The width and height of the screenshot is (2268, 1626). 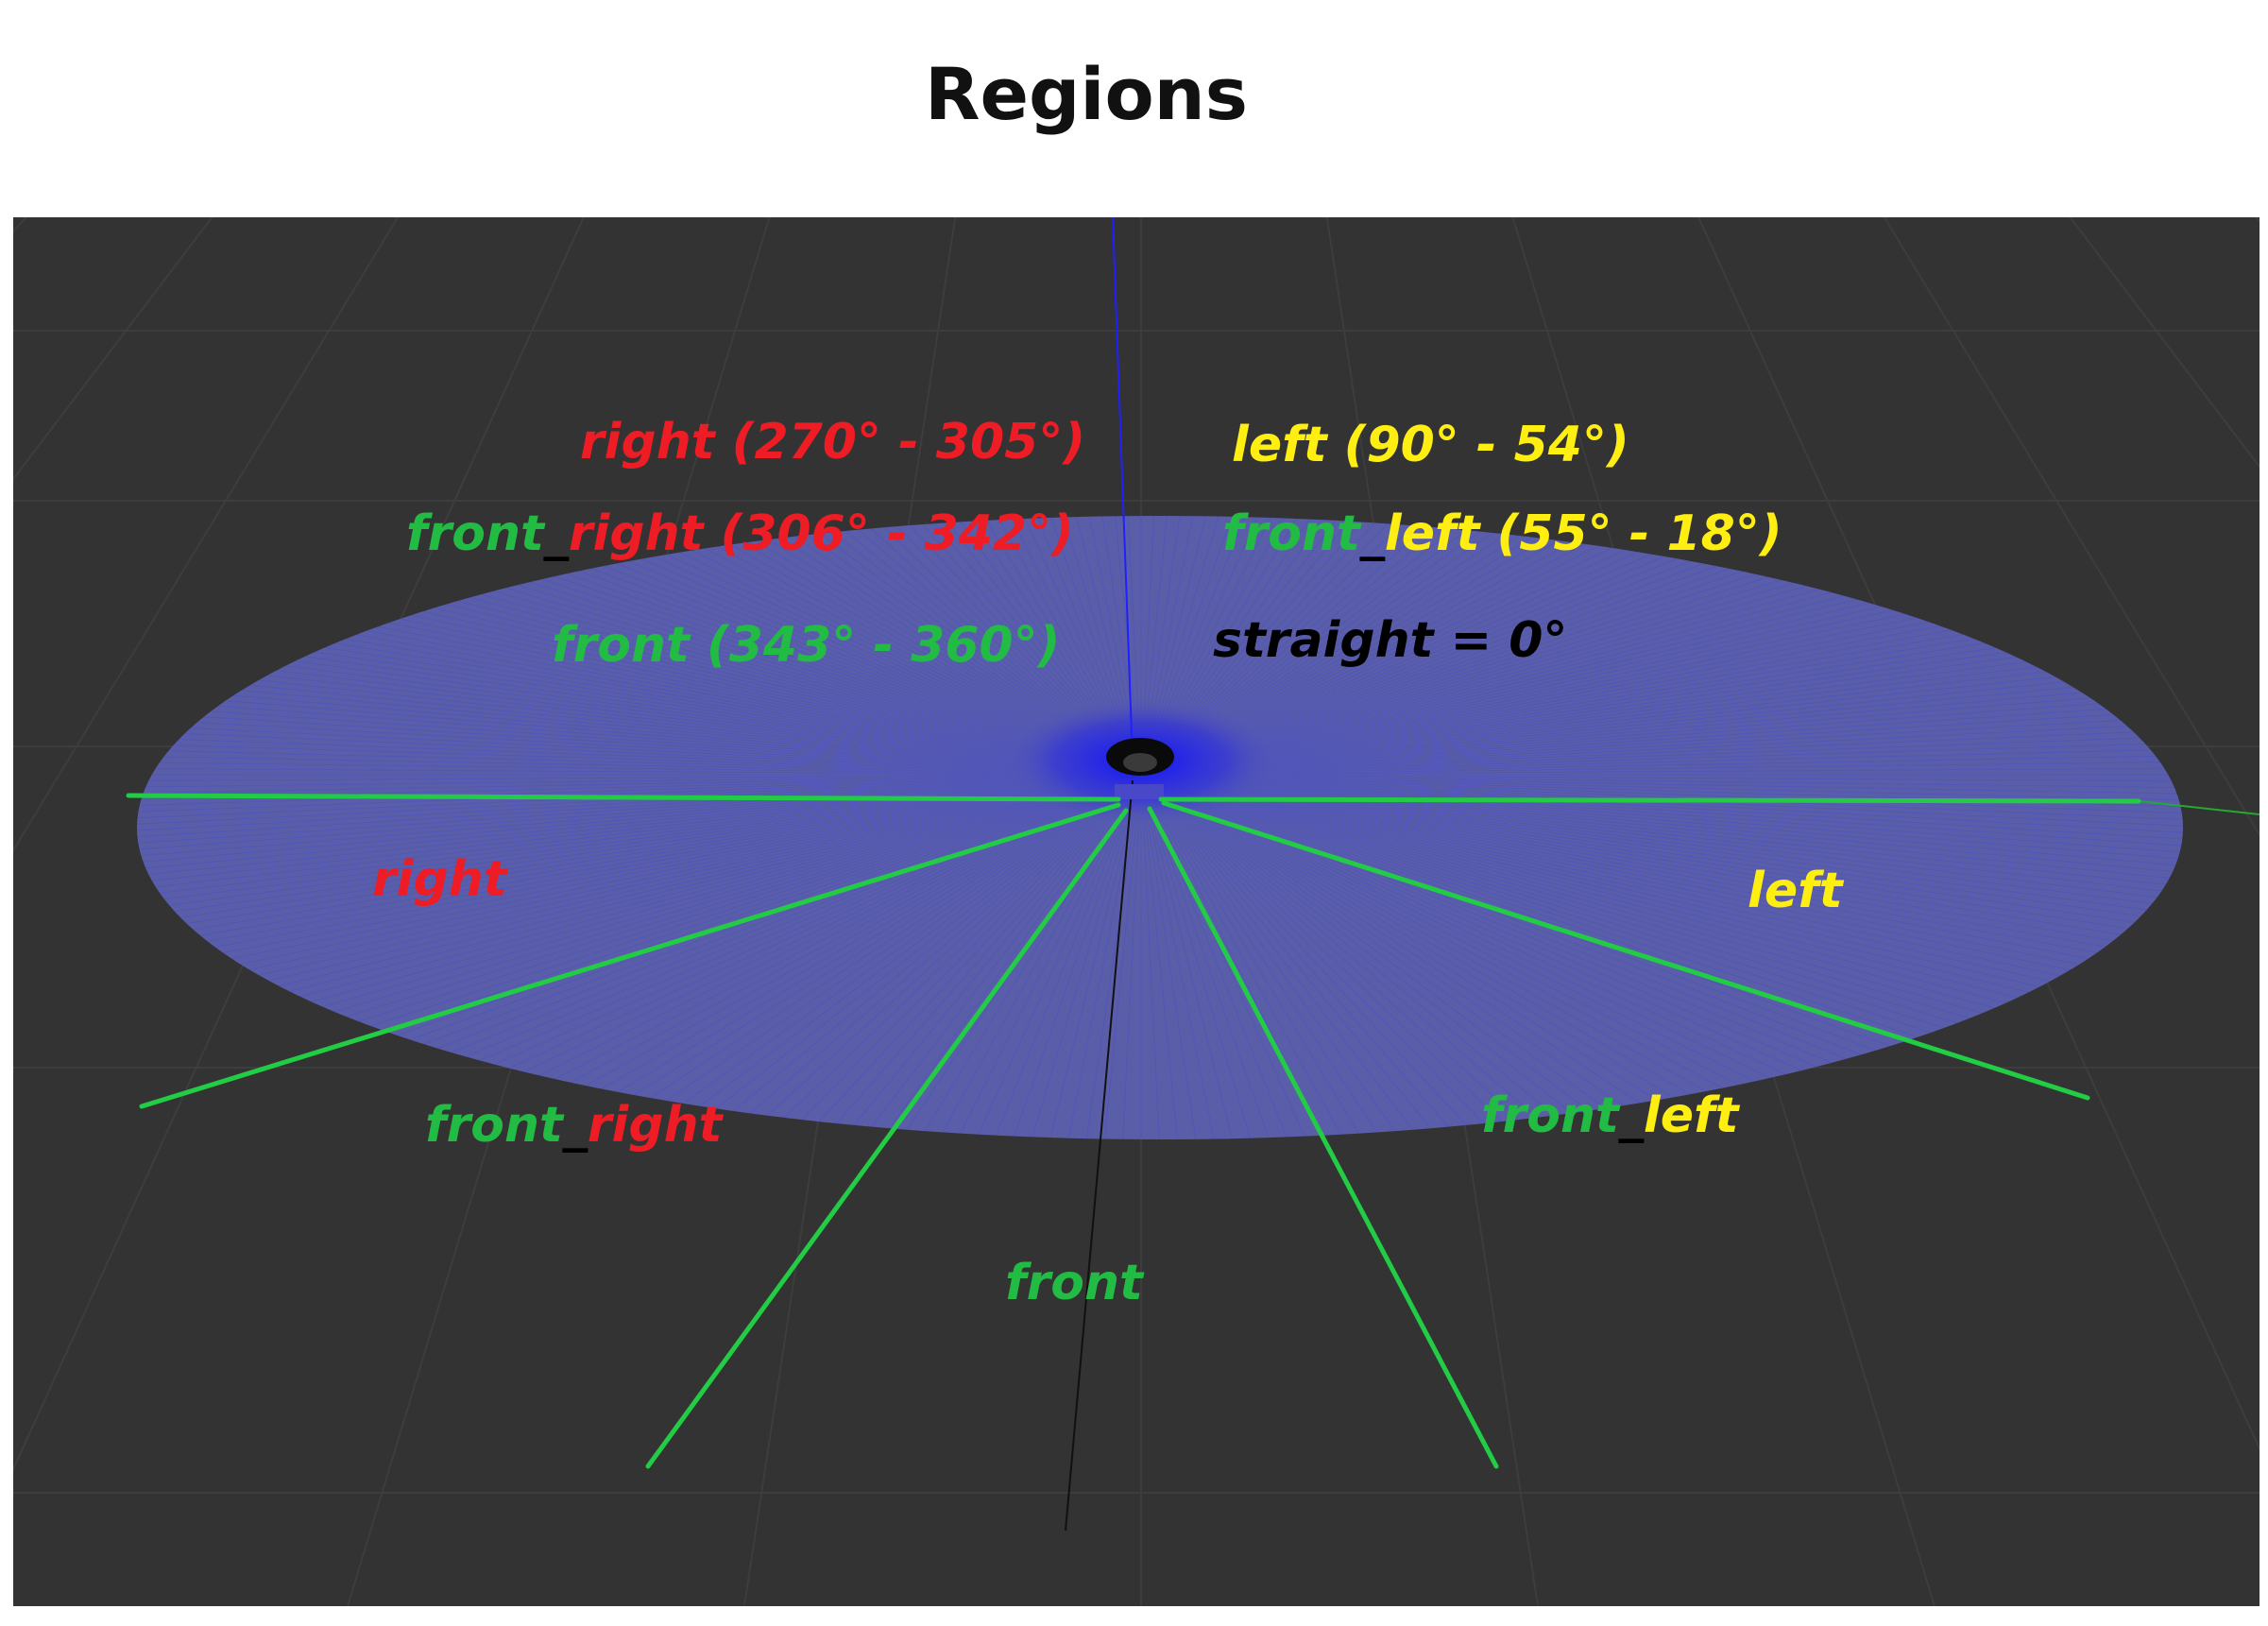 I want to click on region-label-front-right: front_right, so click(x=575, y=1126).